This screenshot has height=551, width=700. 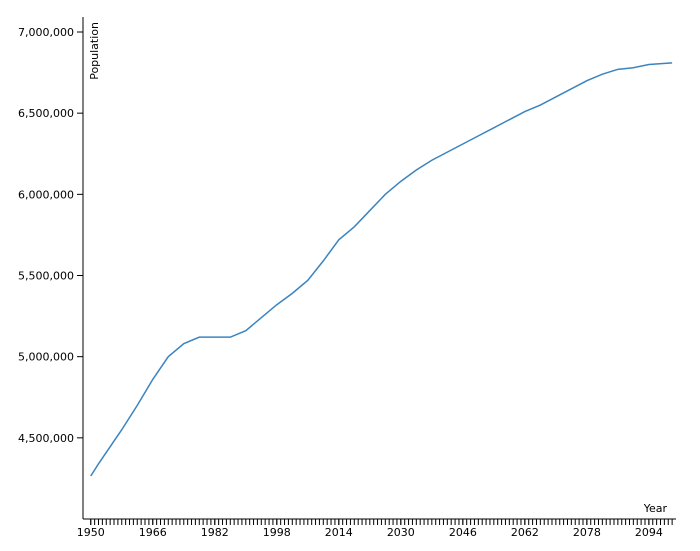 I want to click on x-tick-label: 2094, so click(x=649, y=532).